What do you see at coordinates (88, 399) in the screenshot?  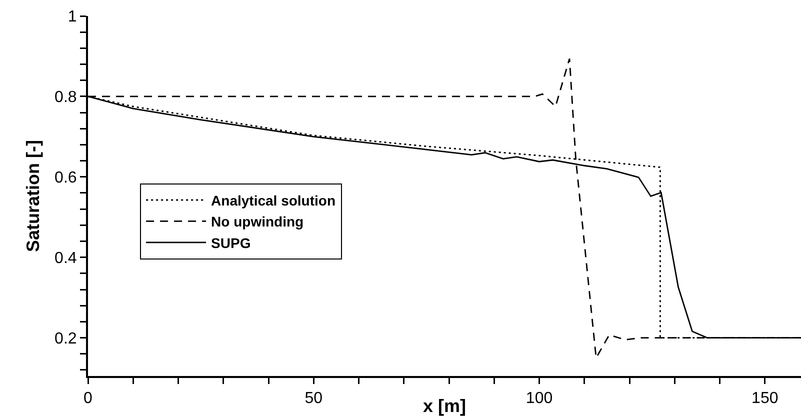 I see `x-tick-label: 0` at bounding box center [88, 399].